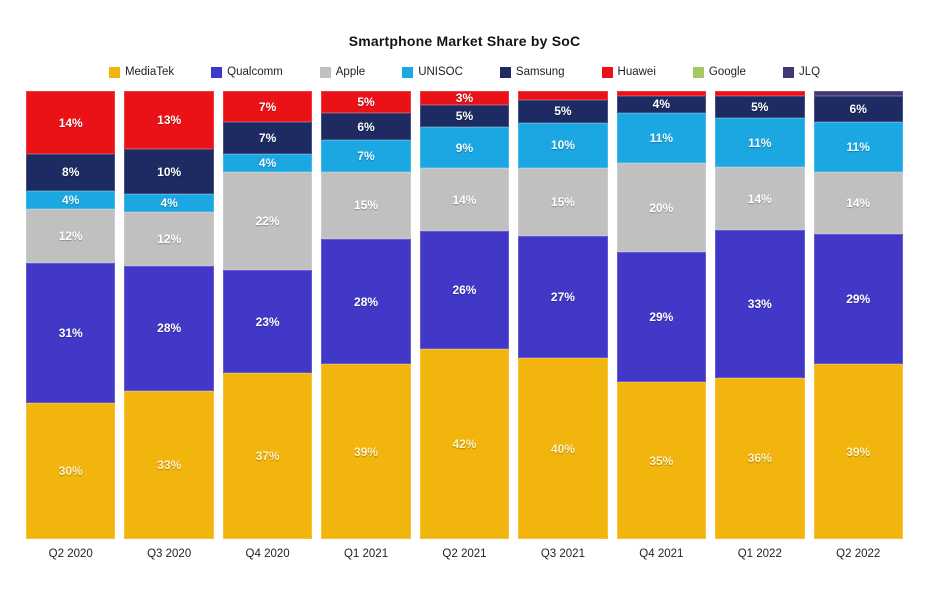 This screenshot has width=929, height=611. What do you see at coordinates (169, 328) in the screenshot?
I see `segment-q3-2020-qualcomm: 28%` at bounding box center [169, 328].